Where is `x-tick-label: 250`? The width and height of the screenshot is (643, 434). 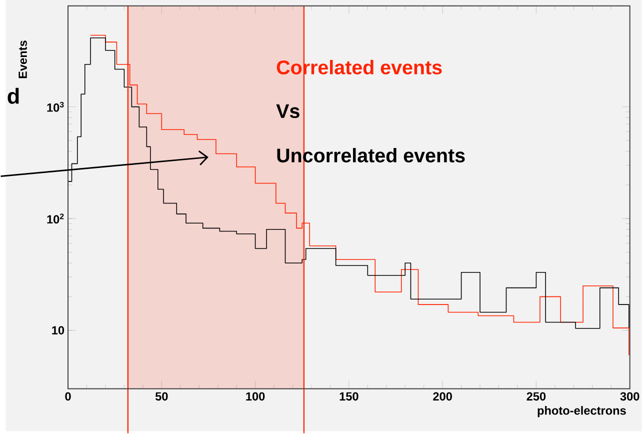
x-tick-label: 250 is located at coordinates (536, 396).